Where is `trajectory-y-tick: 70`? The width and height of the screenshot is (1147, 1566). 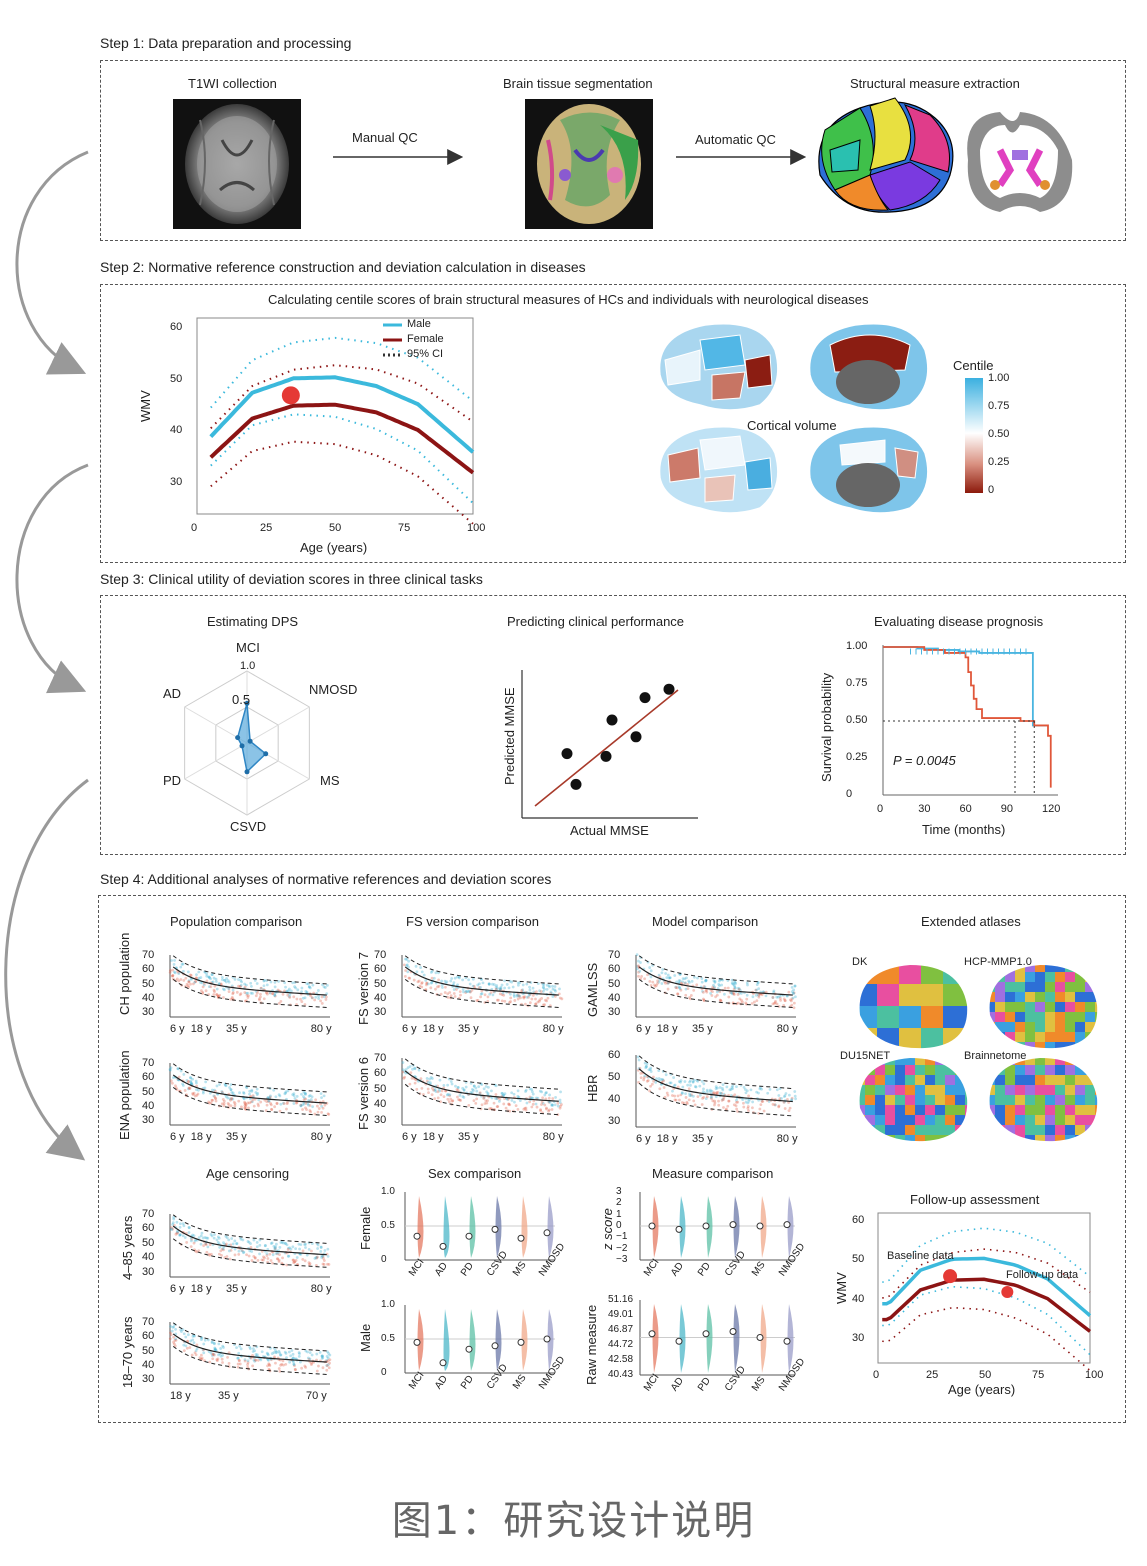
trajectory-y-tick: 70 is located at coordinates (380, 955).